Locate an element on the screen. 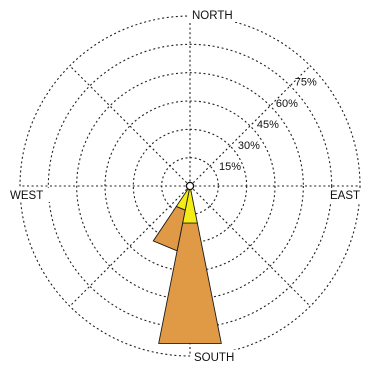 This screenshot has height=373, width=366. radial-tick-labels: 15% 30% 45% 60% 75% is located at coordinates (268, 125).